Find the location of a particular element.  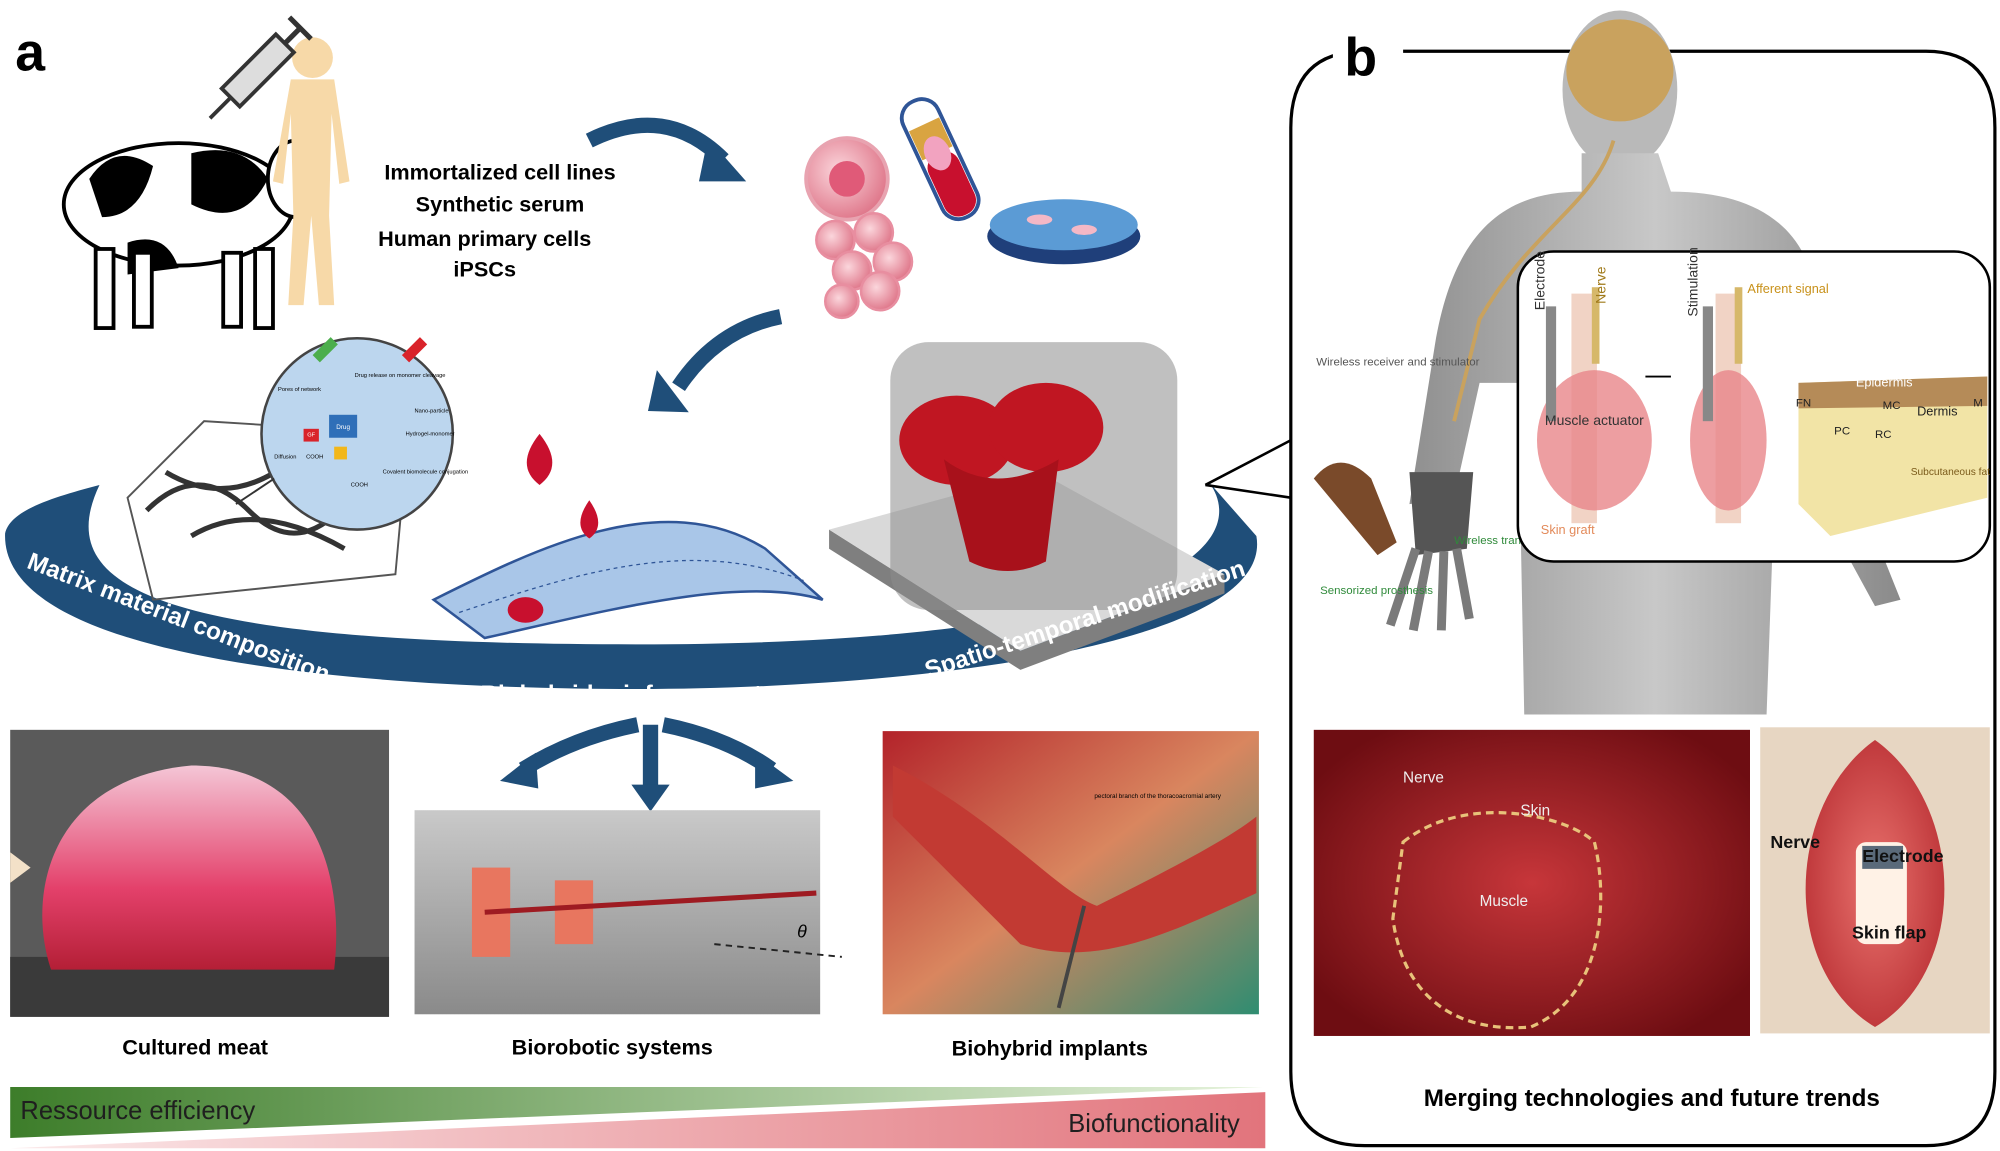

cultured-meat-photo is located at coordinates (200, 873).